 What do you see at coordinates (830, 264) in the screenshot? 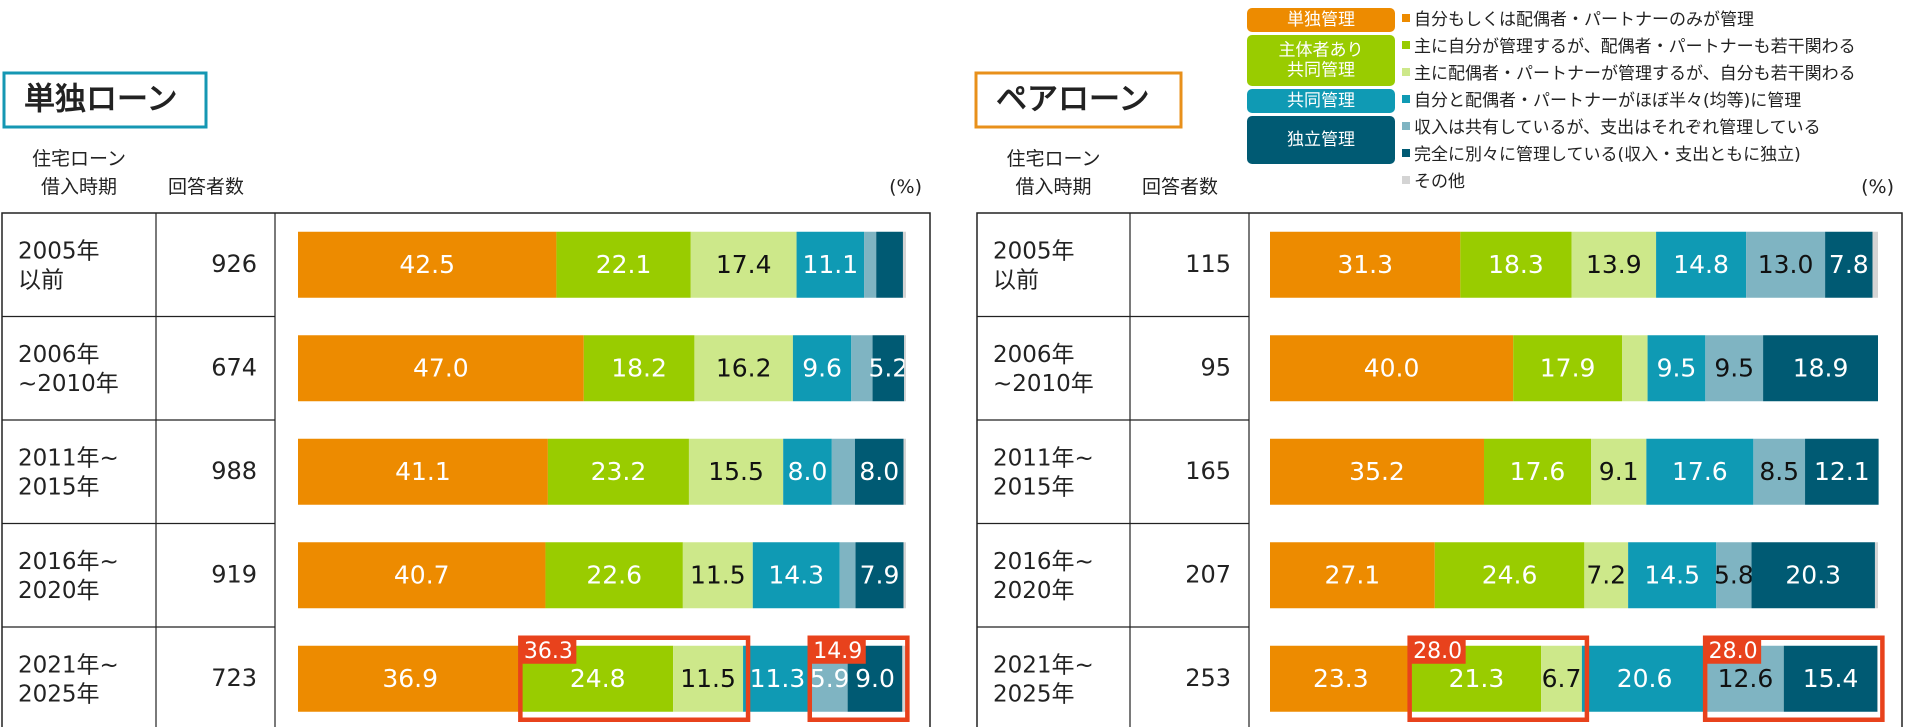
I see `bar-value-label: 11.1` at bounding box center [830, 264].